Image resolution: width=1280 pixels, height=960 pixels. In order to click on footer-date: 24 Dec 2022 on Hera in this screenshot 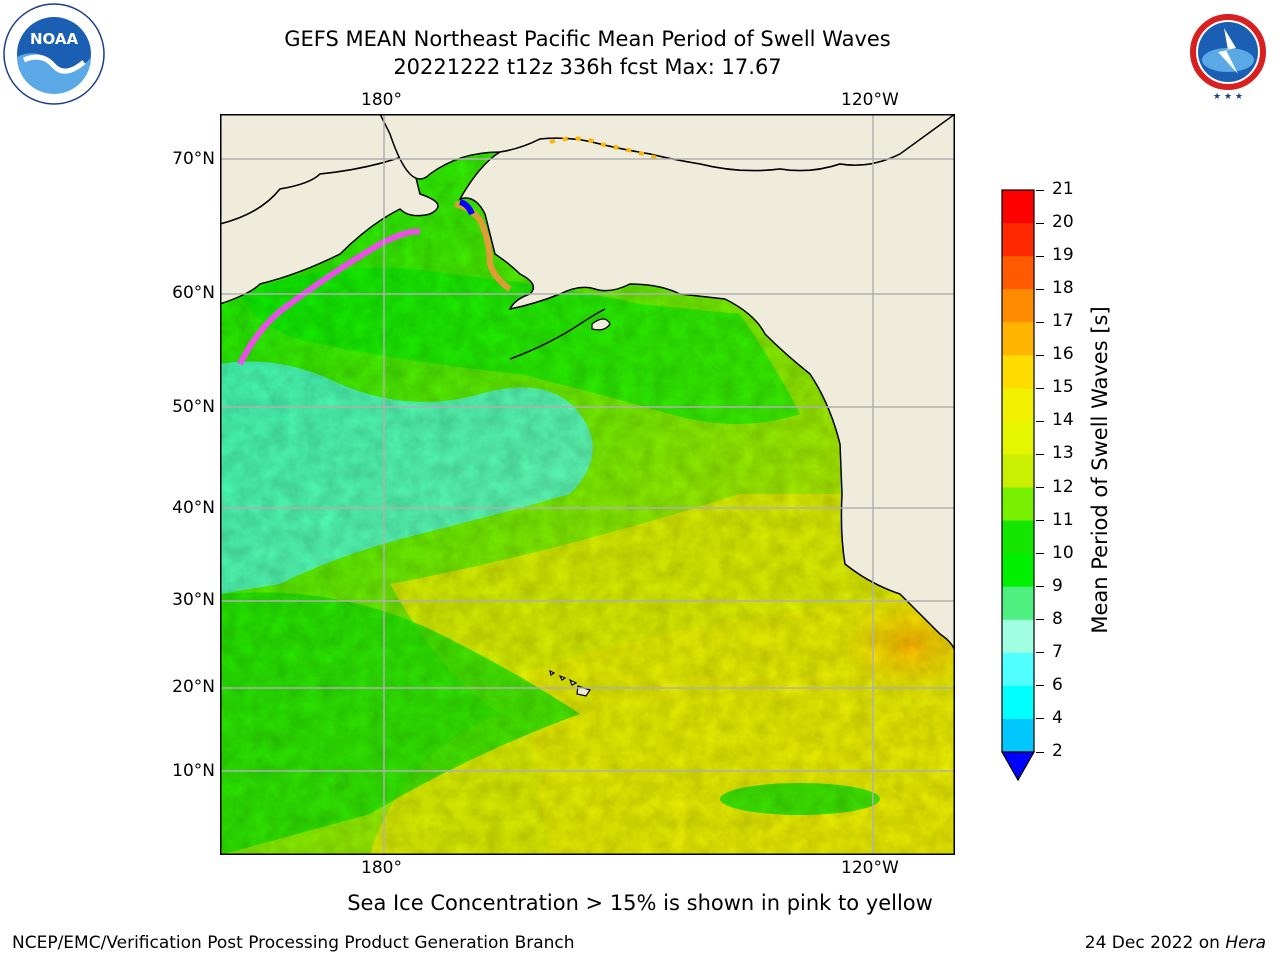, I will do `click(1175, 943)`.